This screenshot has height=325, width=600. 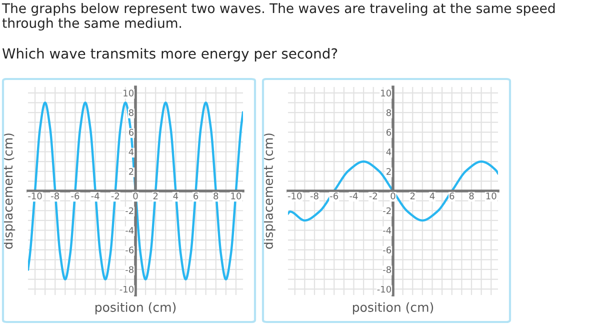 What do you see at coordinates (278, 17) in the screenshot?
I see `text: The graphs below represent two waves. The waves are traveling at the same speed through the same medium.` at bounding box center [278, 17].